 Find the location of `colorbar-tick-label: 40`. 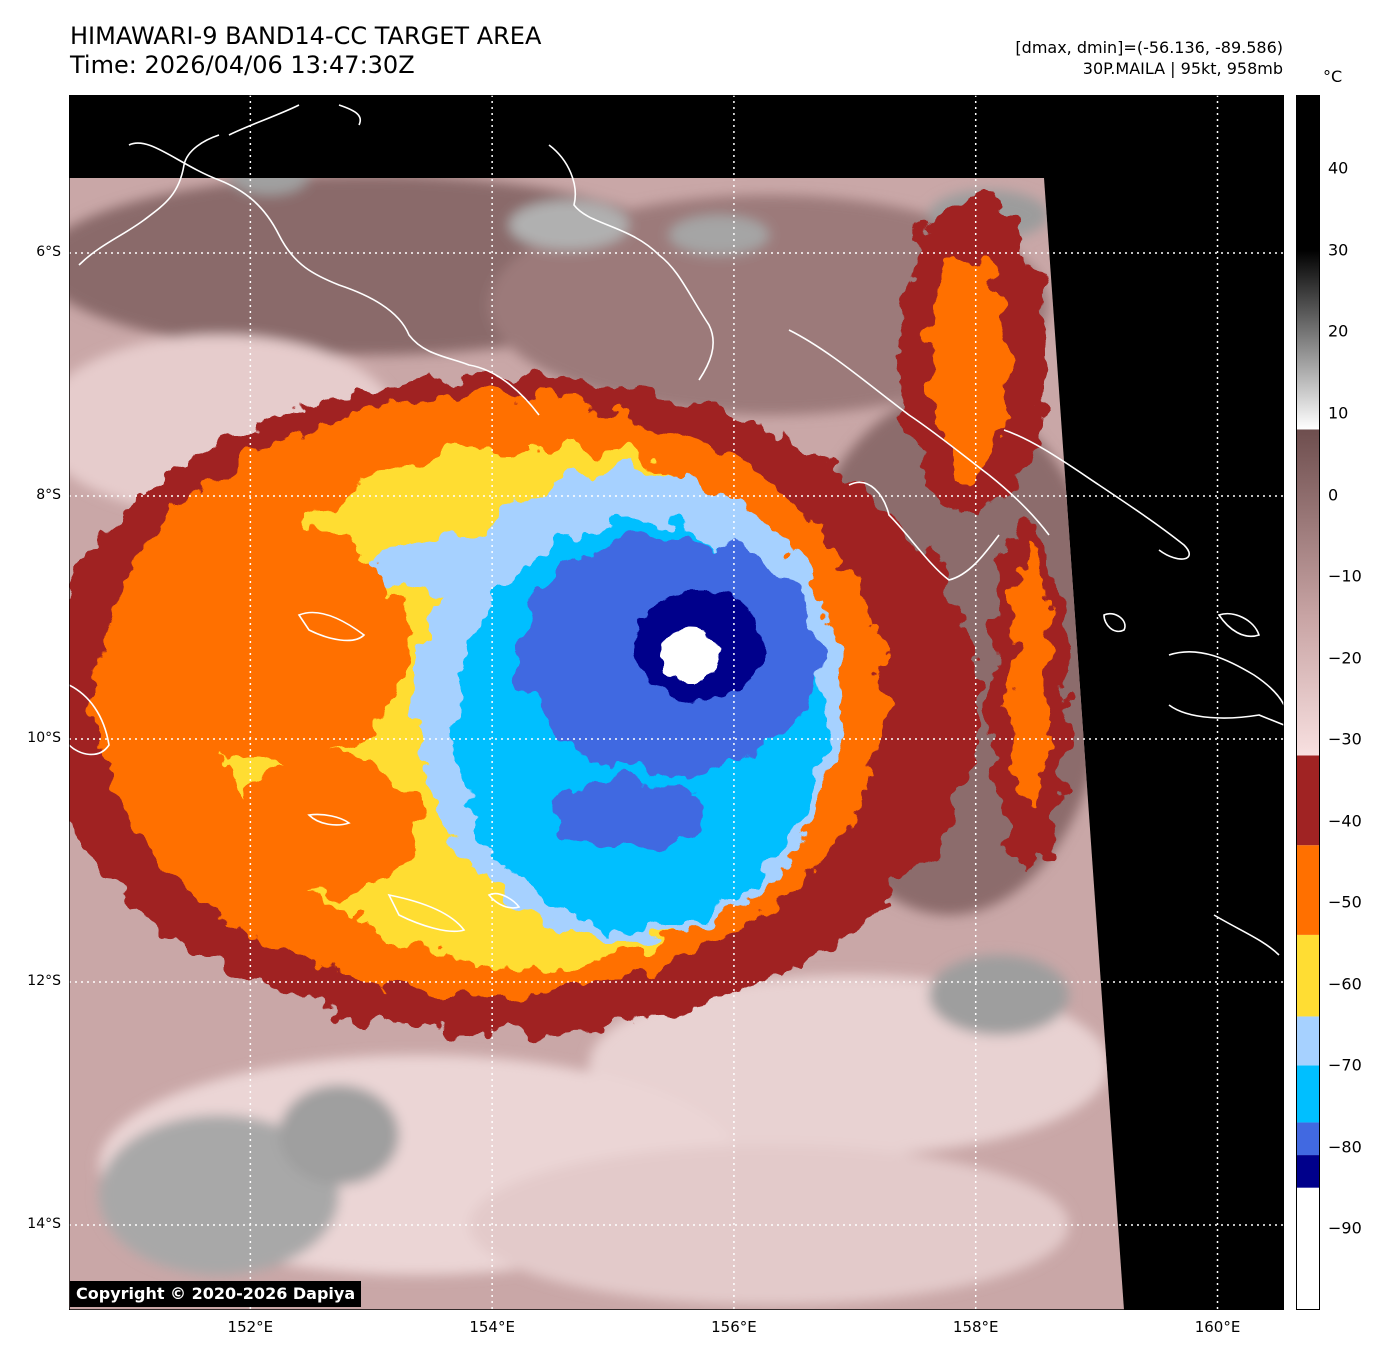

colorbar-tick-label: 40 is located at coordinates (1338, 168).